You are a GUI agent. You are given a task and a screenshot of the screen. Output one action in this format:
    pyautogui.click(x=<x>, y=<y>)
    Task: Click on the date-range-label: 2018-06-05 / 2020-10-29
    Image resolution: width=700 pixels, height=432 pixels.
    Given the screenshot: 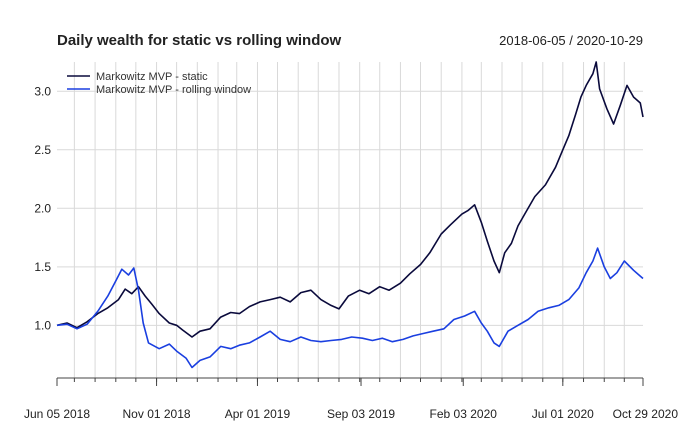 What is the action you would take?
    pyautogui.click(x=571, y=40)
    